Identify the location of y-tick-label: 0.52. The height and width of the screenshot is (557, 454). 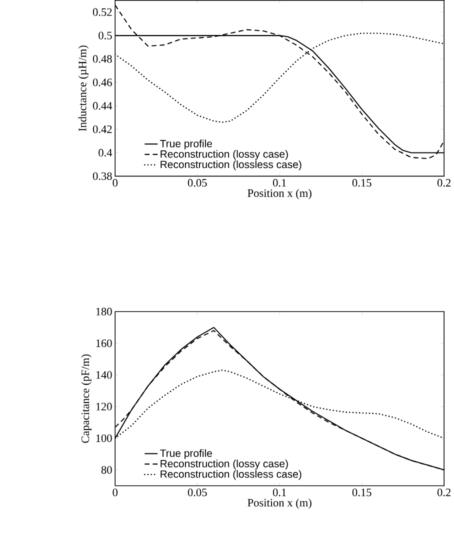
(102, 12).